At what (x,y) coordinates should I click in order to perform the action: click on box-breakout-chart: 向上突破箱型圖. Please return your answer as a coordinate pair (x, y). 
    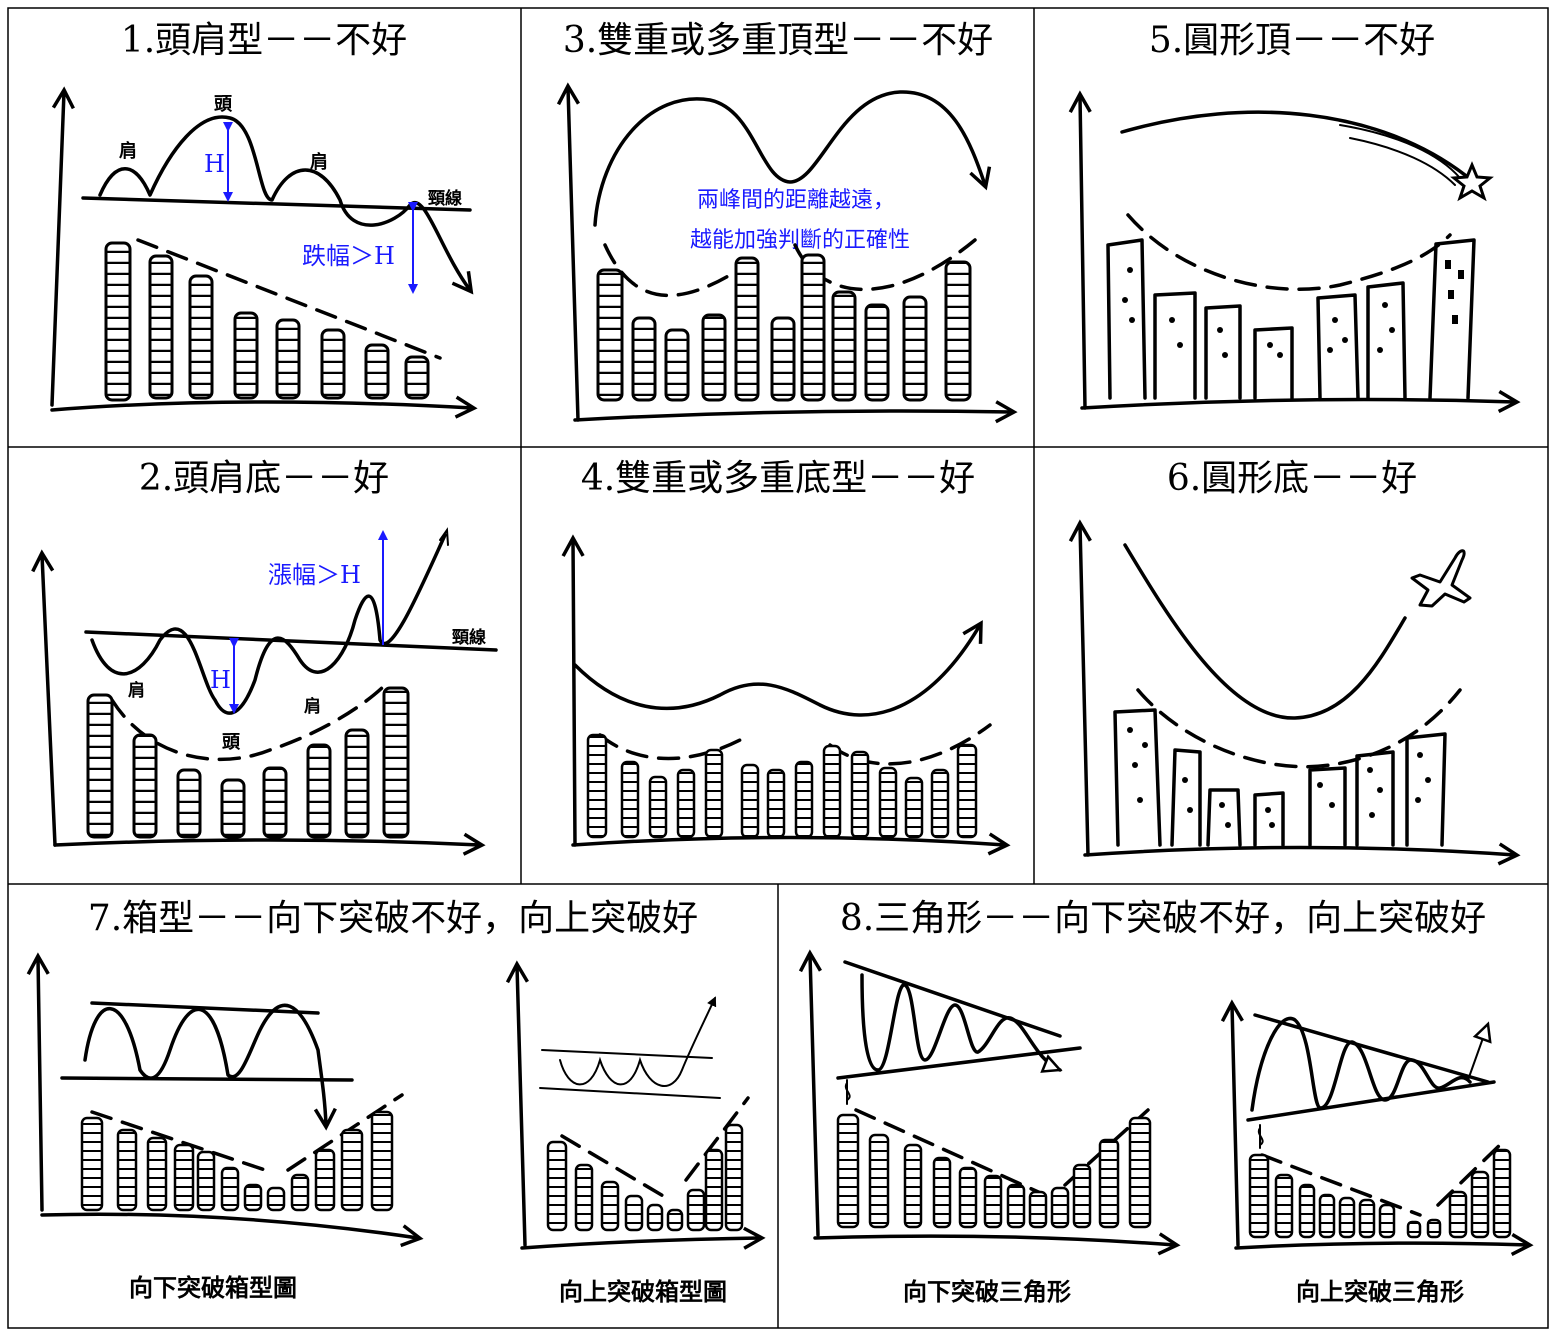
    Looking at the image, I should click on (635, 1133).